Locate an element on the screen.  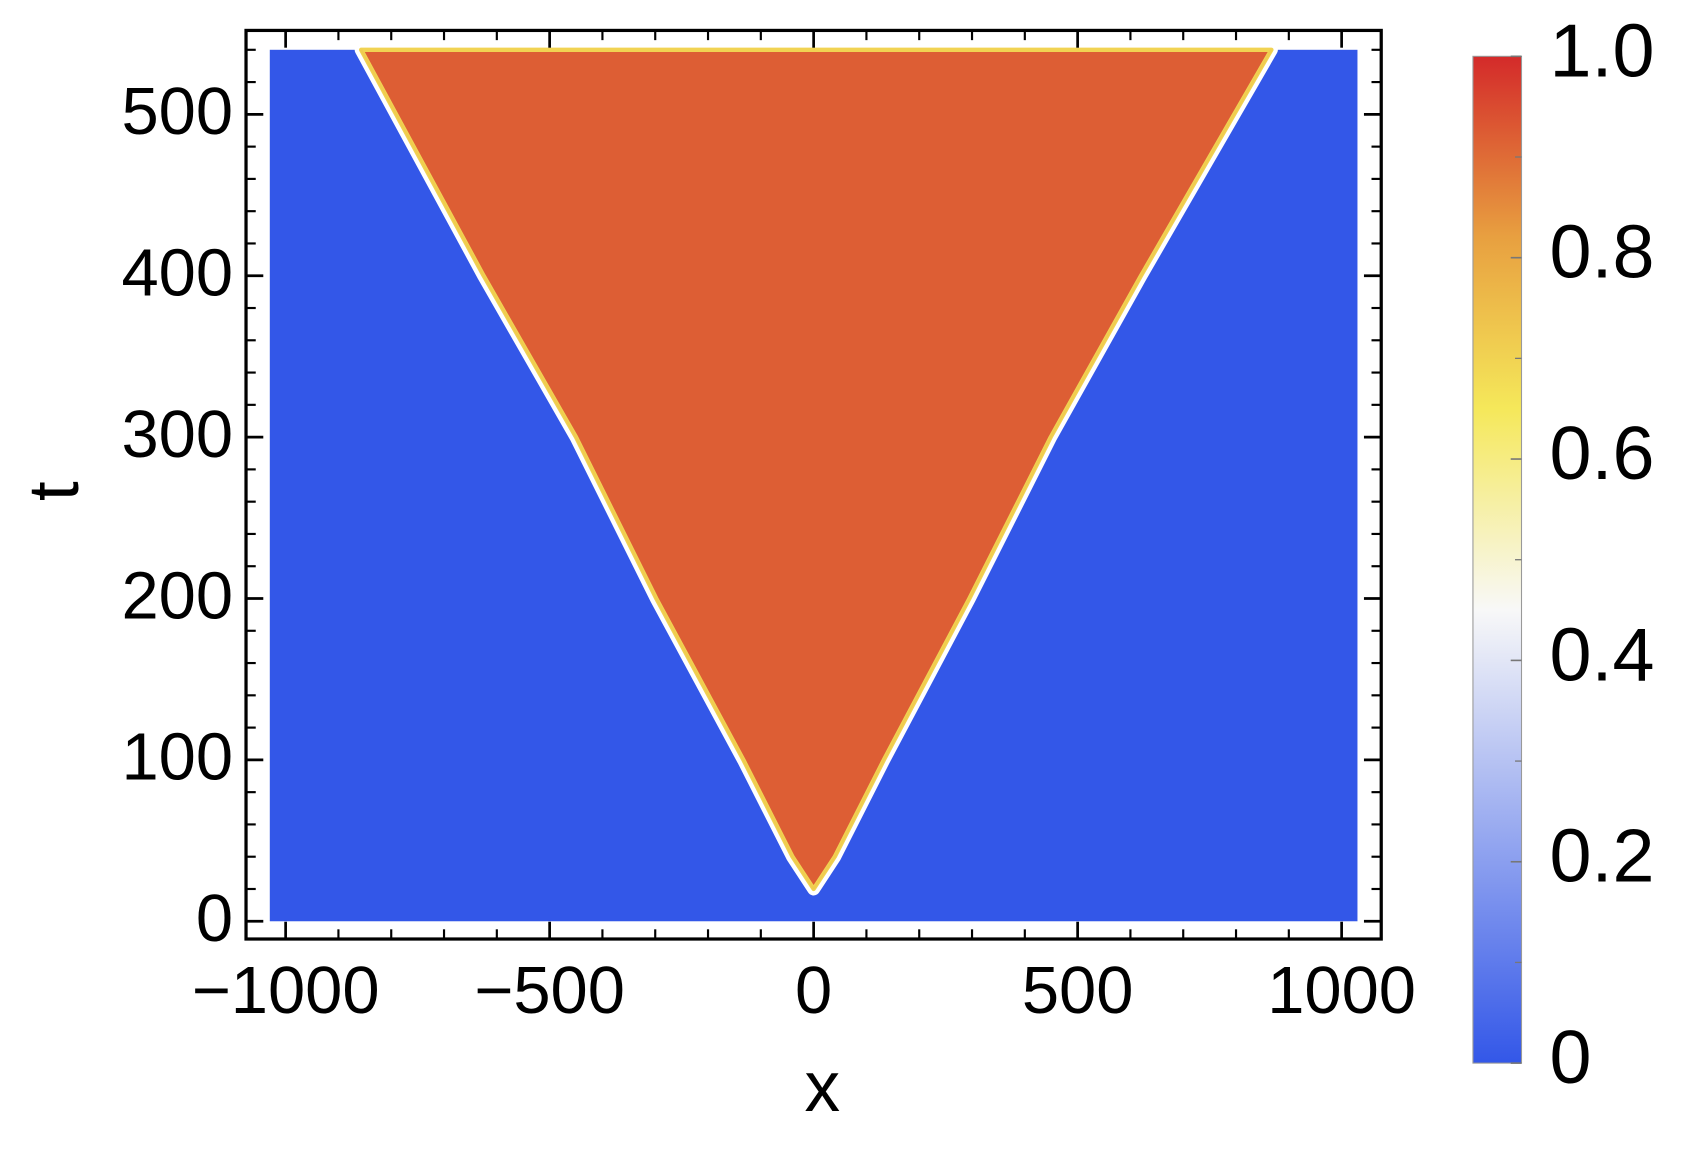
x-axis-label: x is located at coordinates (822, 1087).